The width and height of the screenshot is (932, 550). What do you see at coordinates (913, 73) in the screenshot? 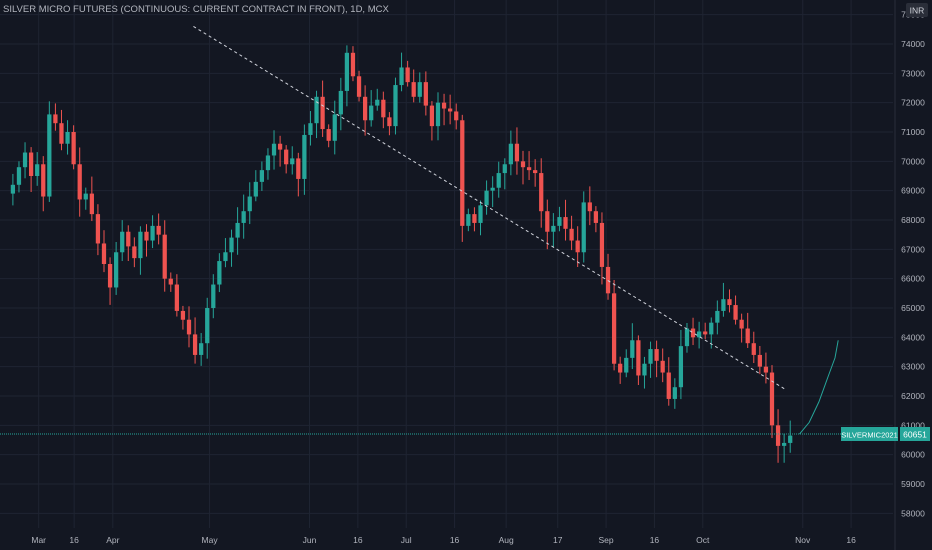
I see `price-tick-label: 73000` at bounding box center [913, 73].